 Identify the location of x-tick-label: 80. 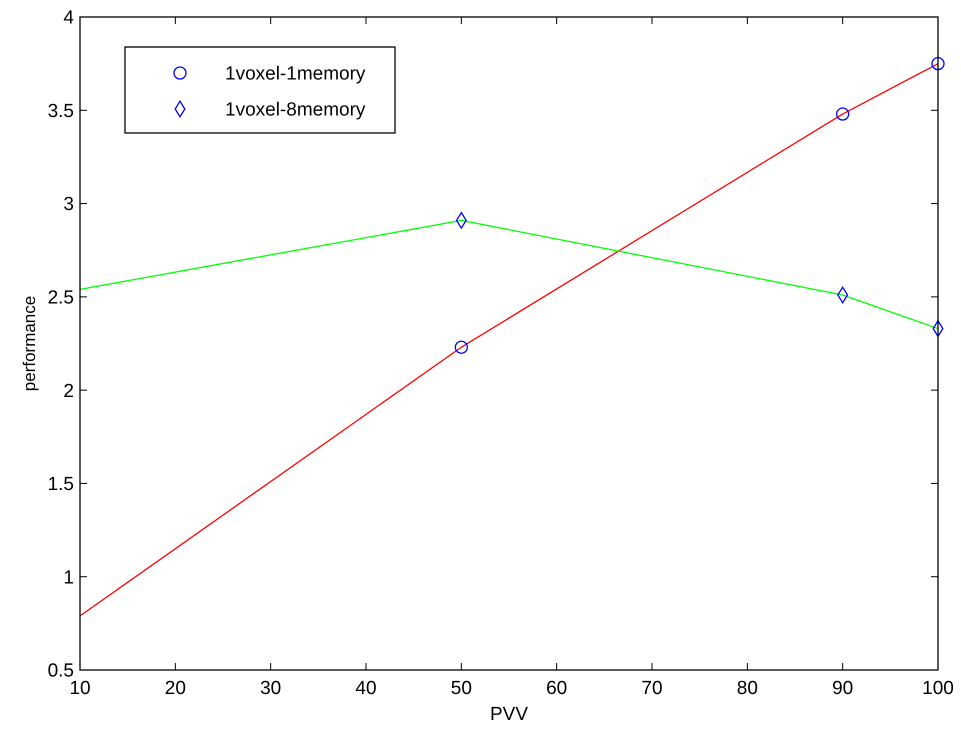
(747, 688).